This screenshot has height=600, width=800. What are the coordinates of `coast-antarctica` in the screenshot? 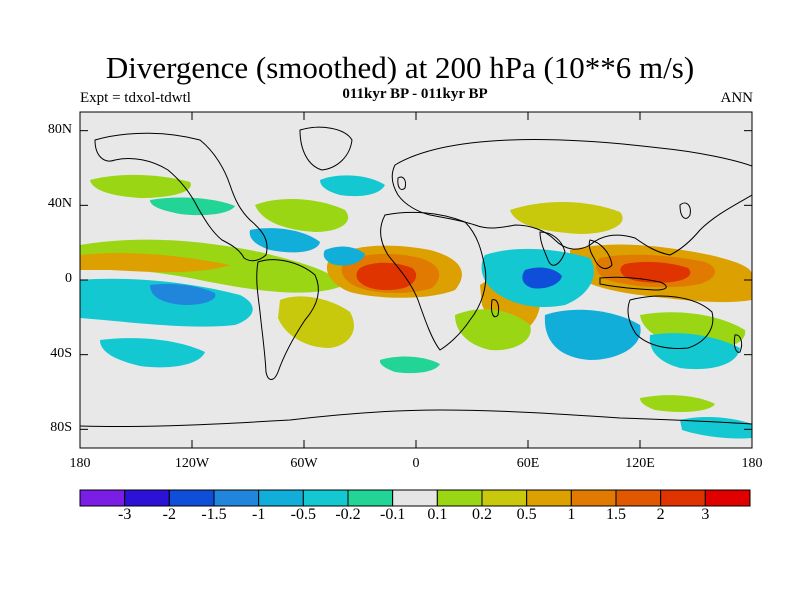 It's located at (416, 418).